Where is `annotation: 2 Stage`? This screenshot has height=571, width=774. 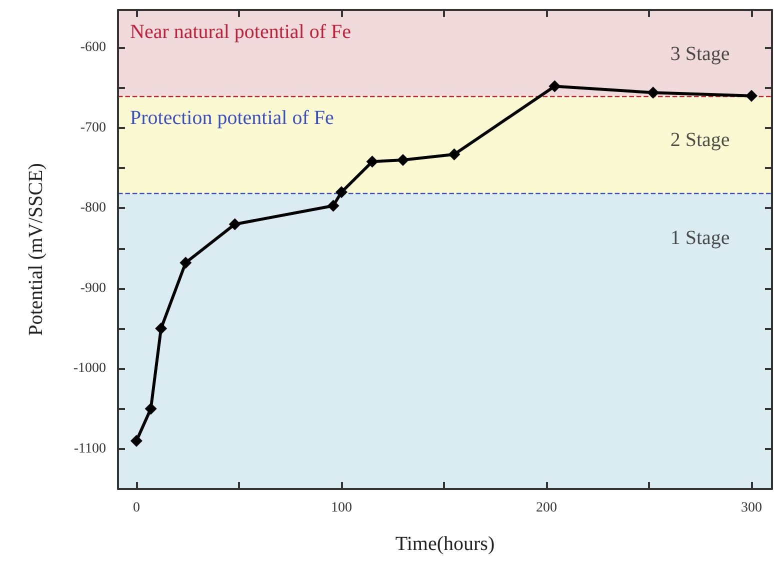 annotation: 2 Stage is located at coordinates (700, 139).